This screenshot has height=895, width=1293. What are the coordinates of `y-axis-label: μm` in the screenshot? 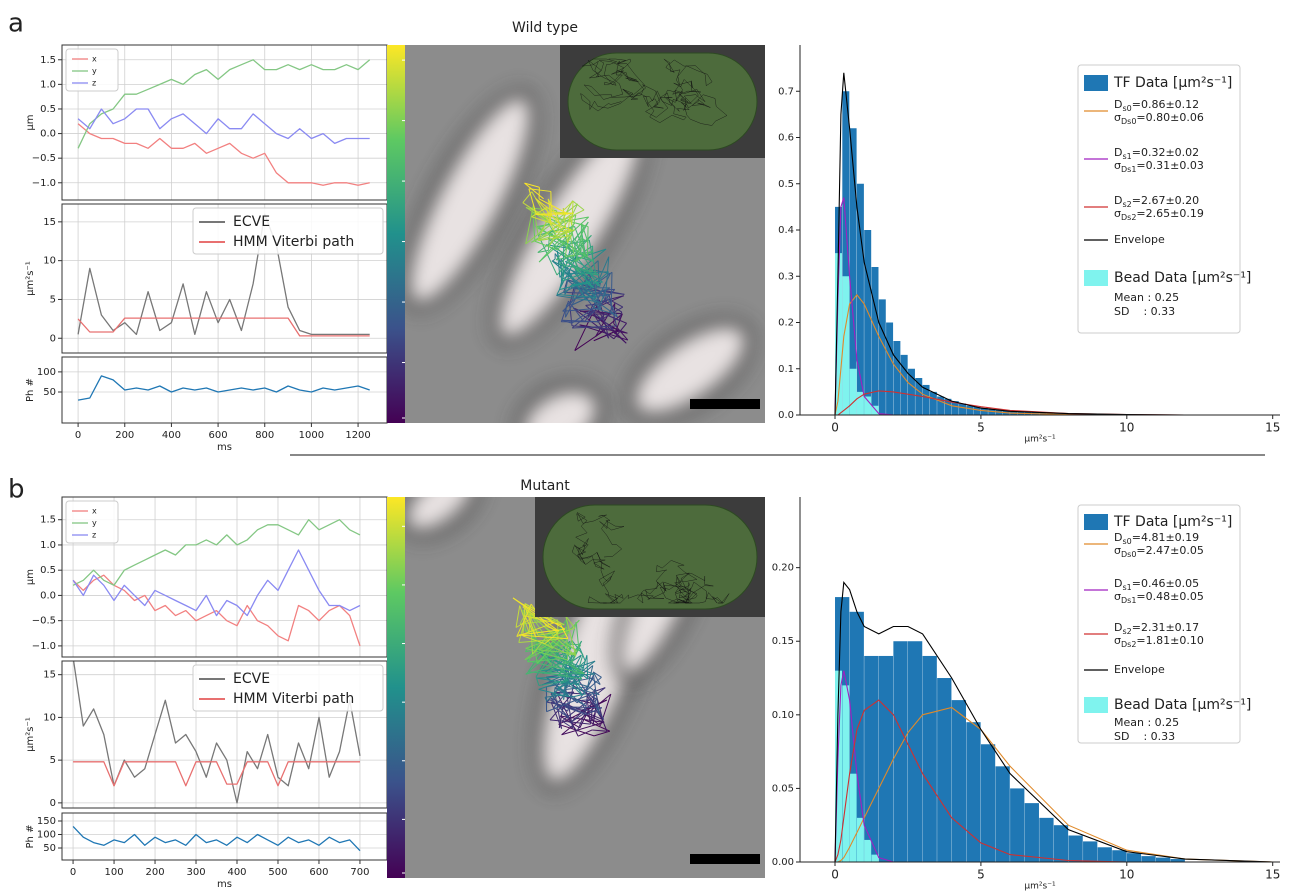 It's located at (30, 577).